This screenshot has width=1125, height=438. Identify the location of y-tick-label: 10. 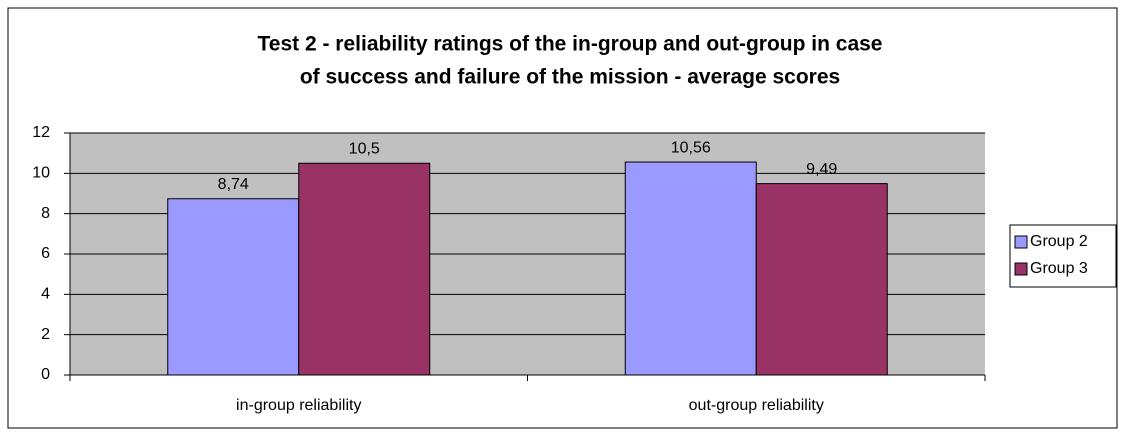
(41, 173).